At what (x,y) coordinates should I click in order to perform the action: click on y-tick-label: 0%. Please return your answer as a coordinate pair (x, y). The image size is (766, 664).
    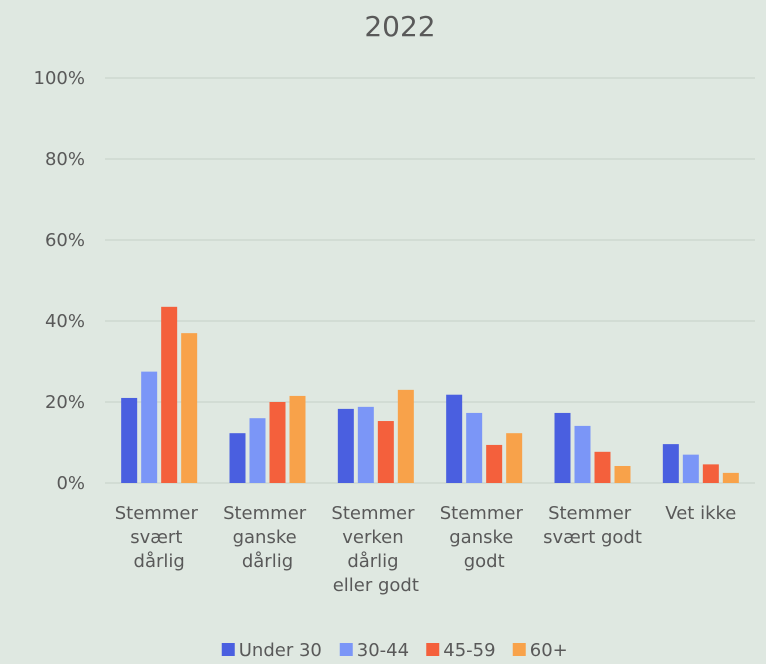
    Looking at the image, I should click on (70, 483).